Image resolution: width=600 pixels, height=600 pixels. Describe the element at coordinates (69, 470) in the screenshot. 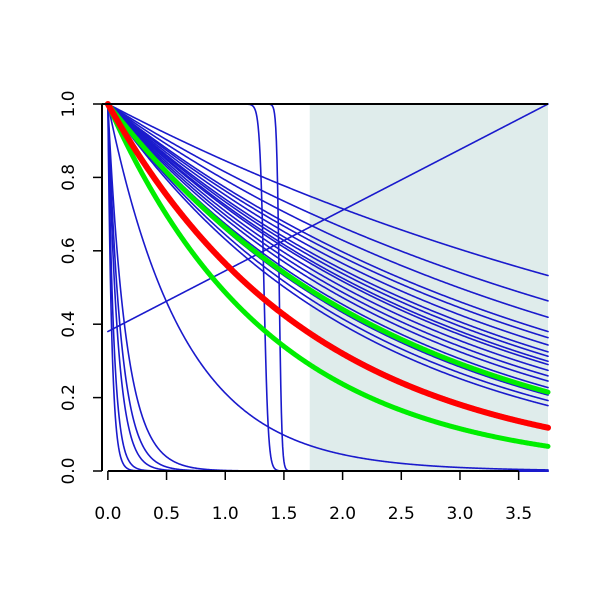

I see `y-tick-label: 0.0` at that location.